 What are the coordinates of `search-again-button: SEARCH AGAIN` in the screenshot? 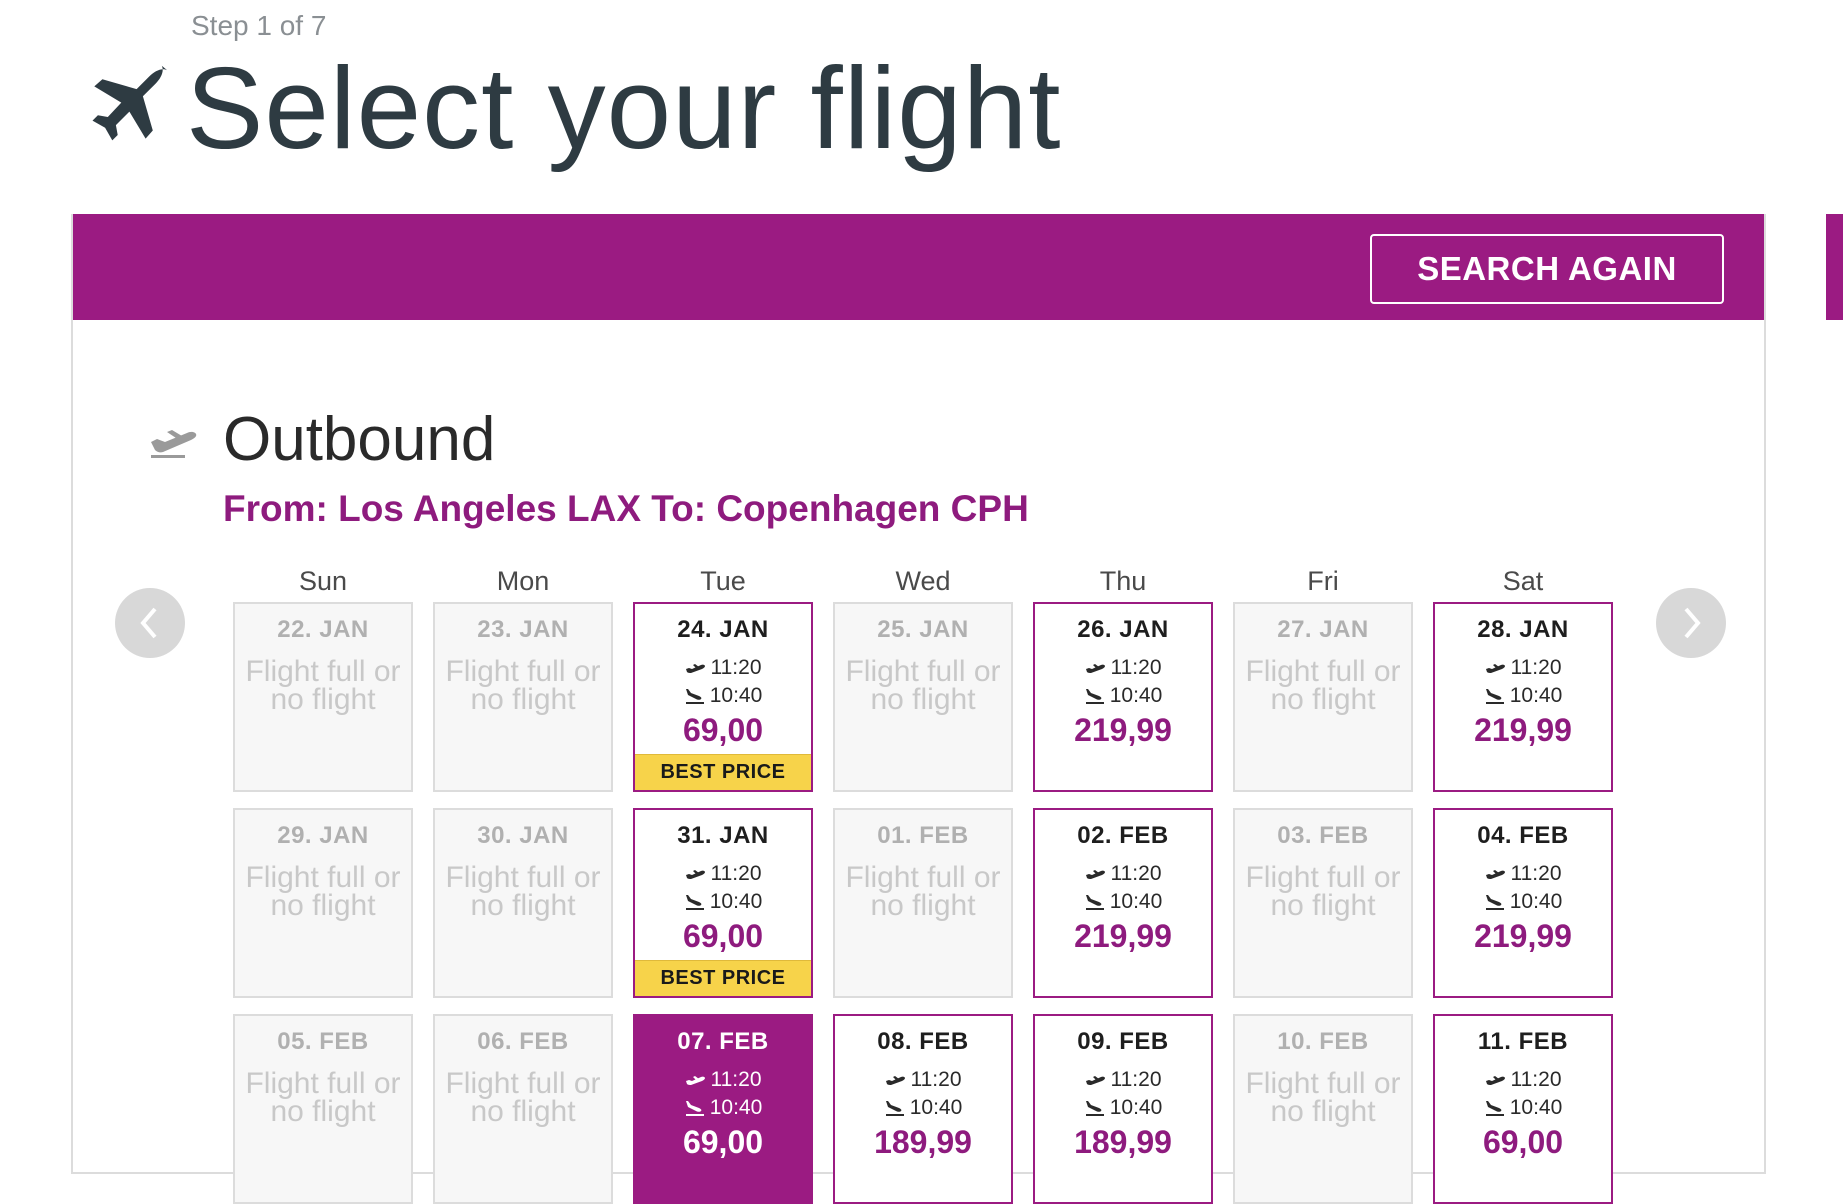 It's located at (1547, 269).